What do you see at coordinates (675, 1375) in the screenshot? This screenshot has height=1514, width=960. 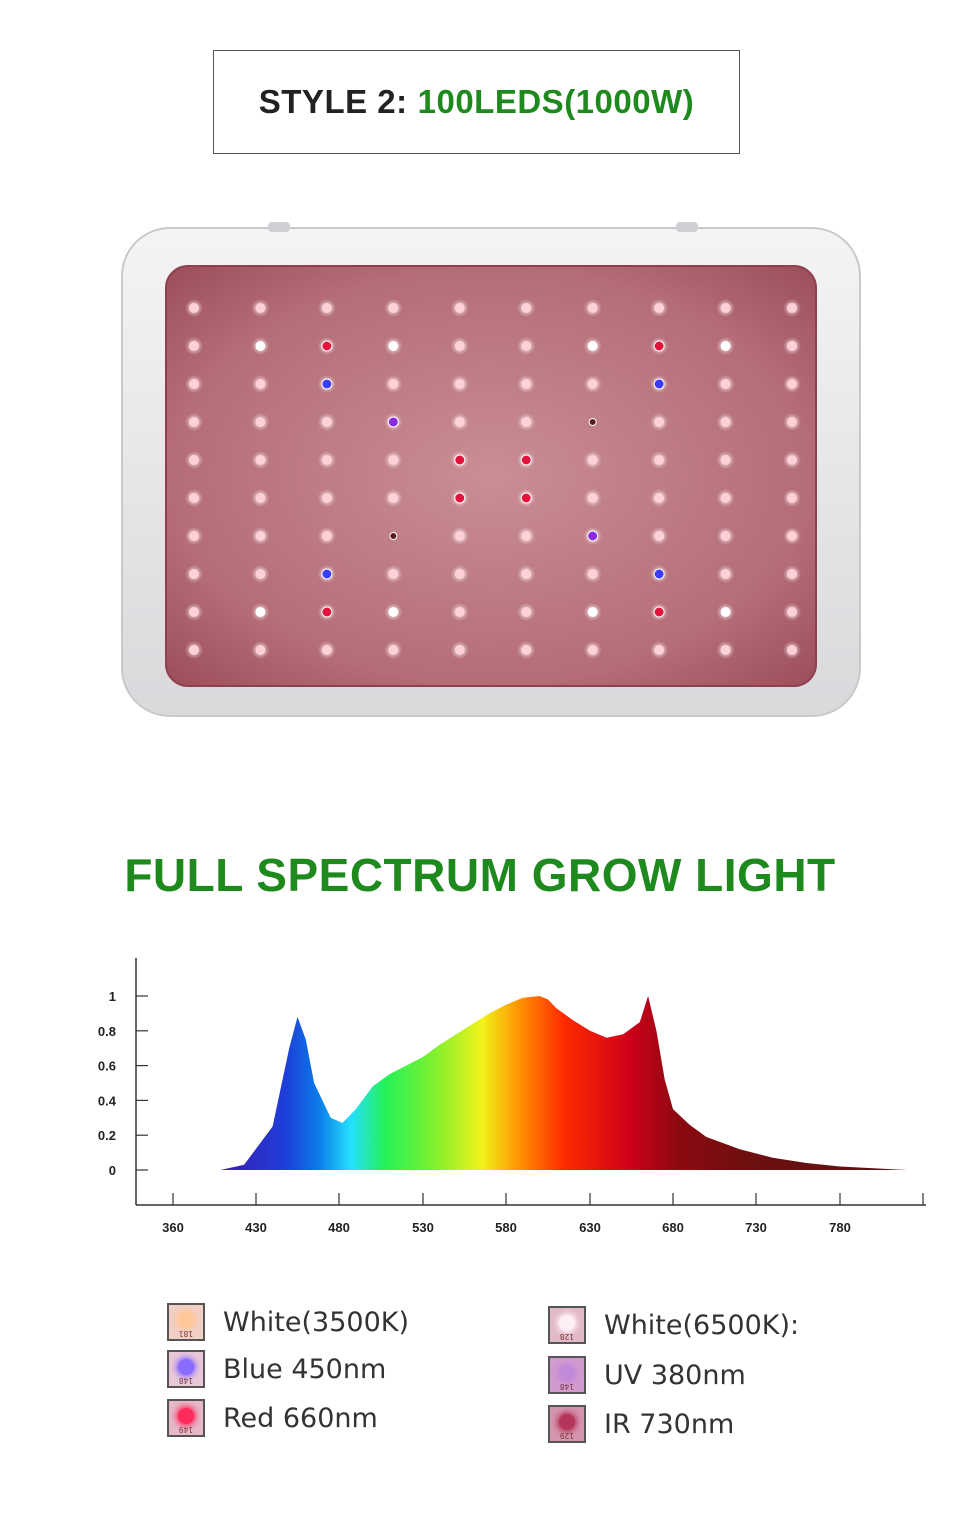 I see `legend-label: UV 380nm` at bounding box center [675, 1375].